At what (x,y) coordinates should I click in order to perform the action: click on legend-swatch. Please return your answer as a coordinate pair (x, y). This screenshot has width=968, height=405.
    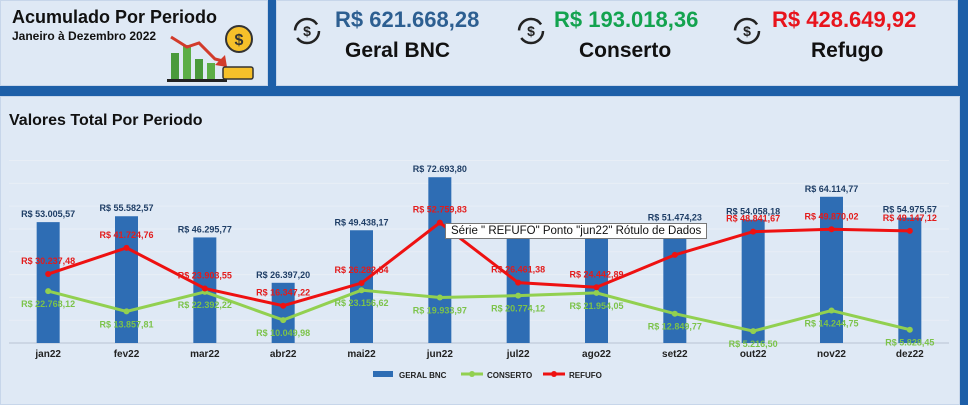
    Looking at the image, I should click on (383, 374).